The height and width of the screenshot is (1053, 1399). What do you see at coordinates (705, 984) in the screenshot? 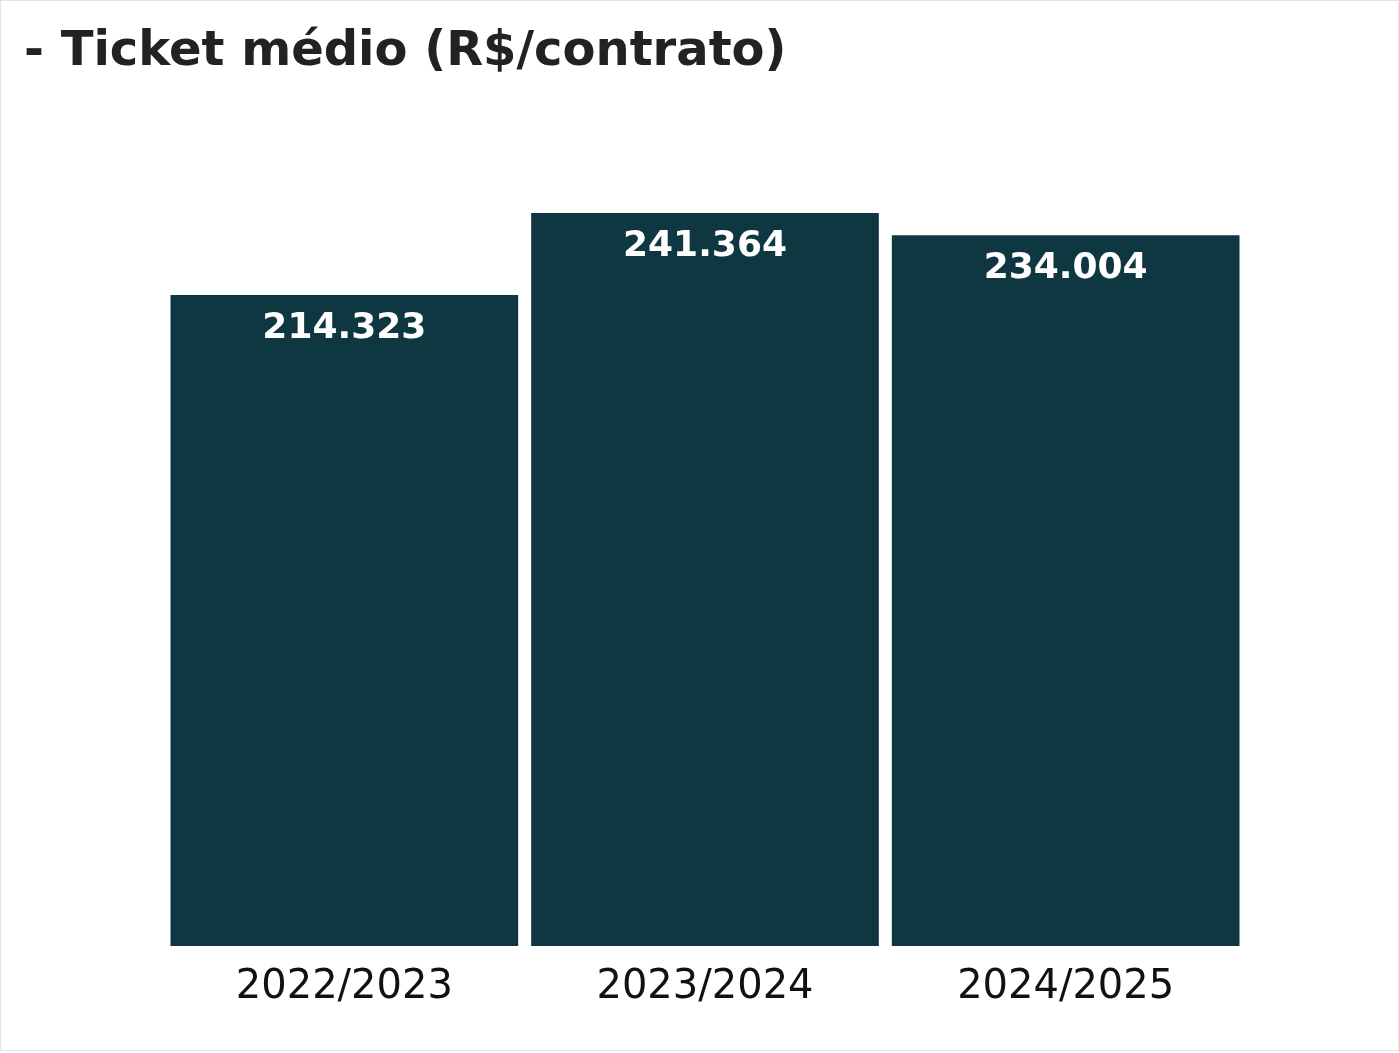
I see `x-tick-label: 2023/2024` at bounding box center [705, 984].